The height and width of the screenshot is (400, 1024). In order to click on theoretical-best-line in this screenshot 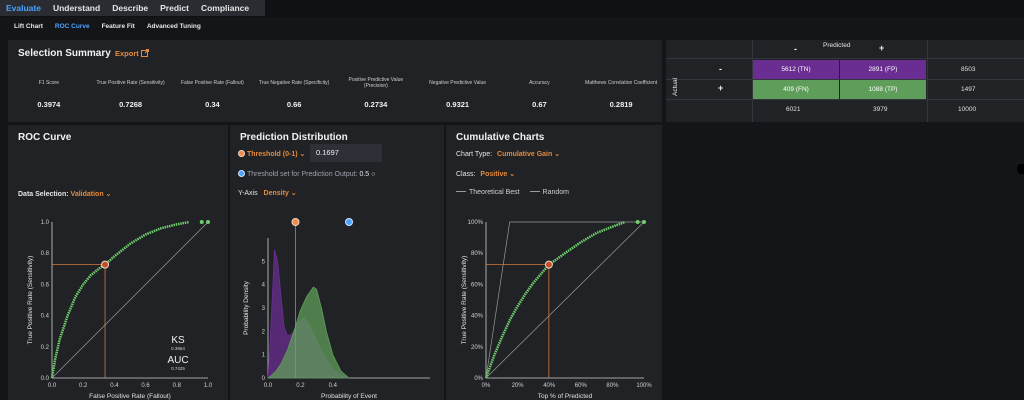, I will do `click(564, 300)`.